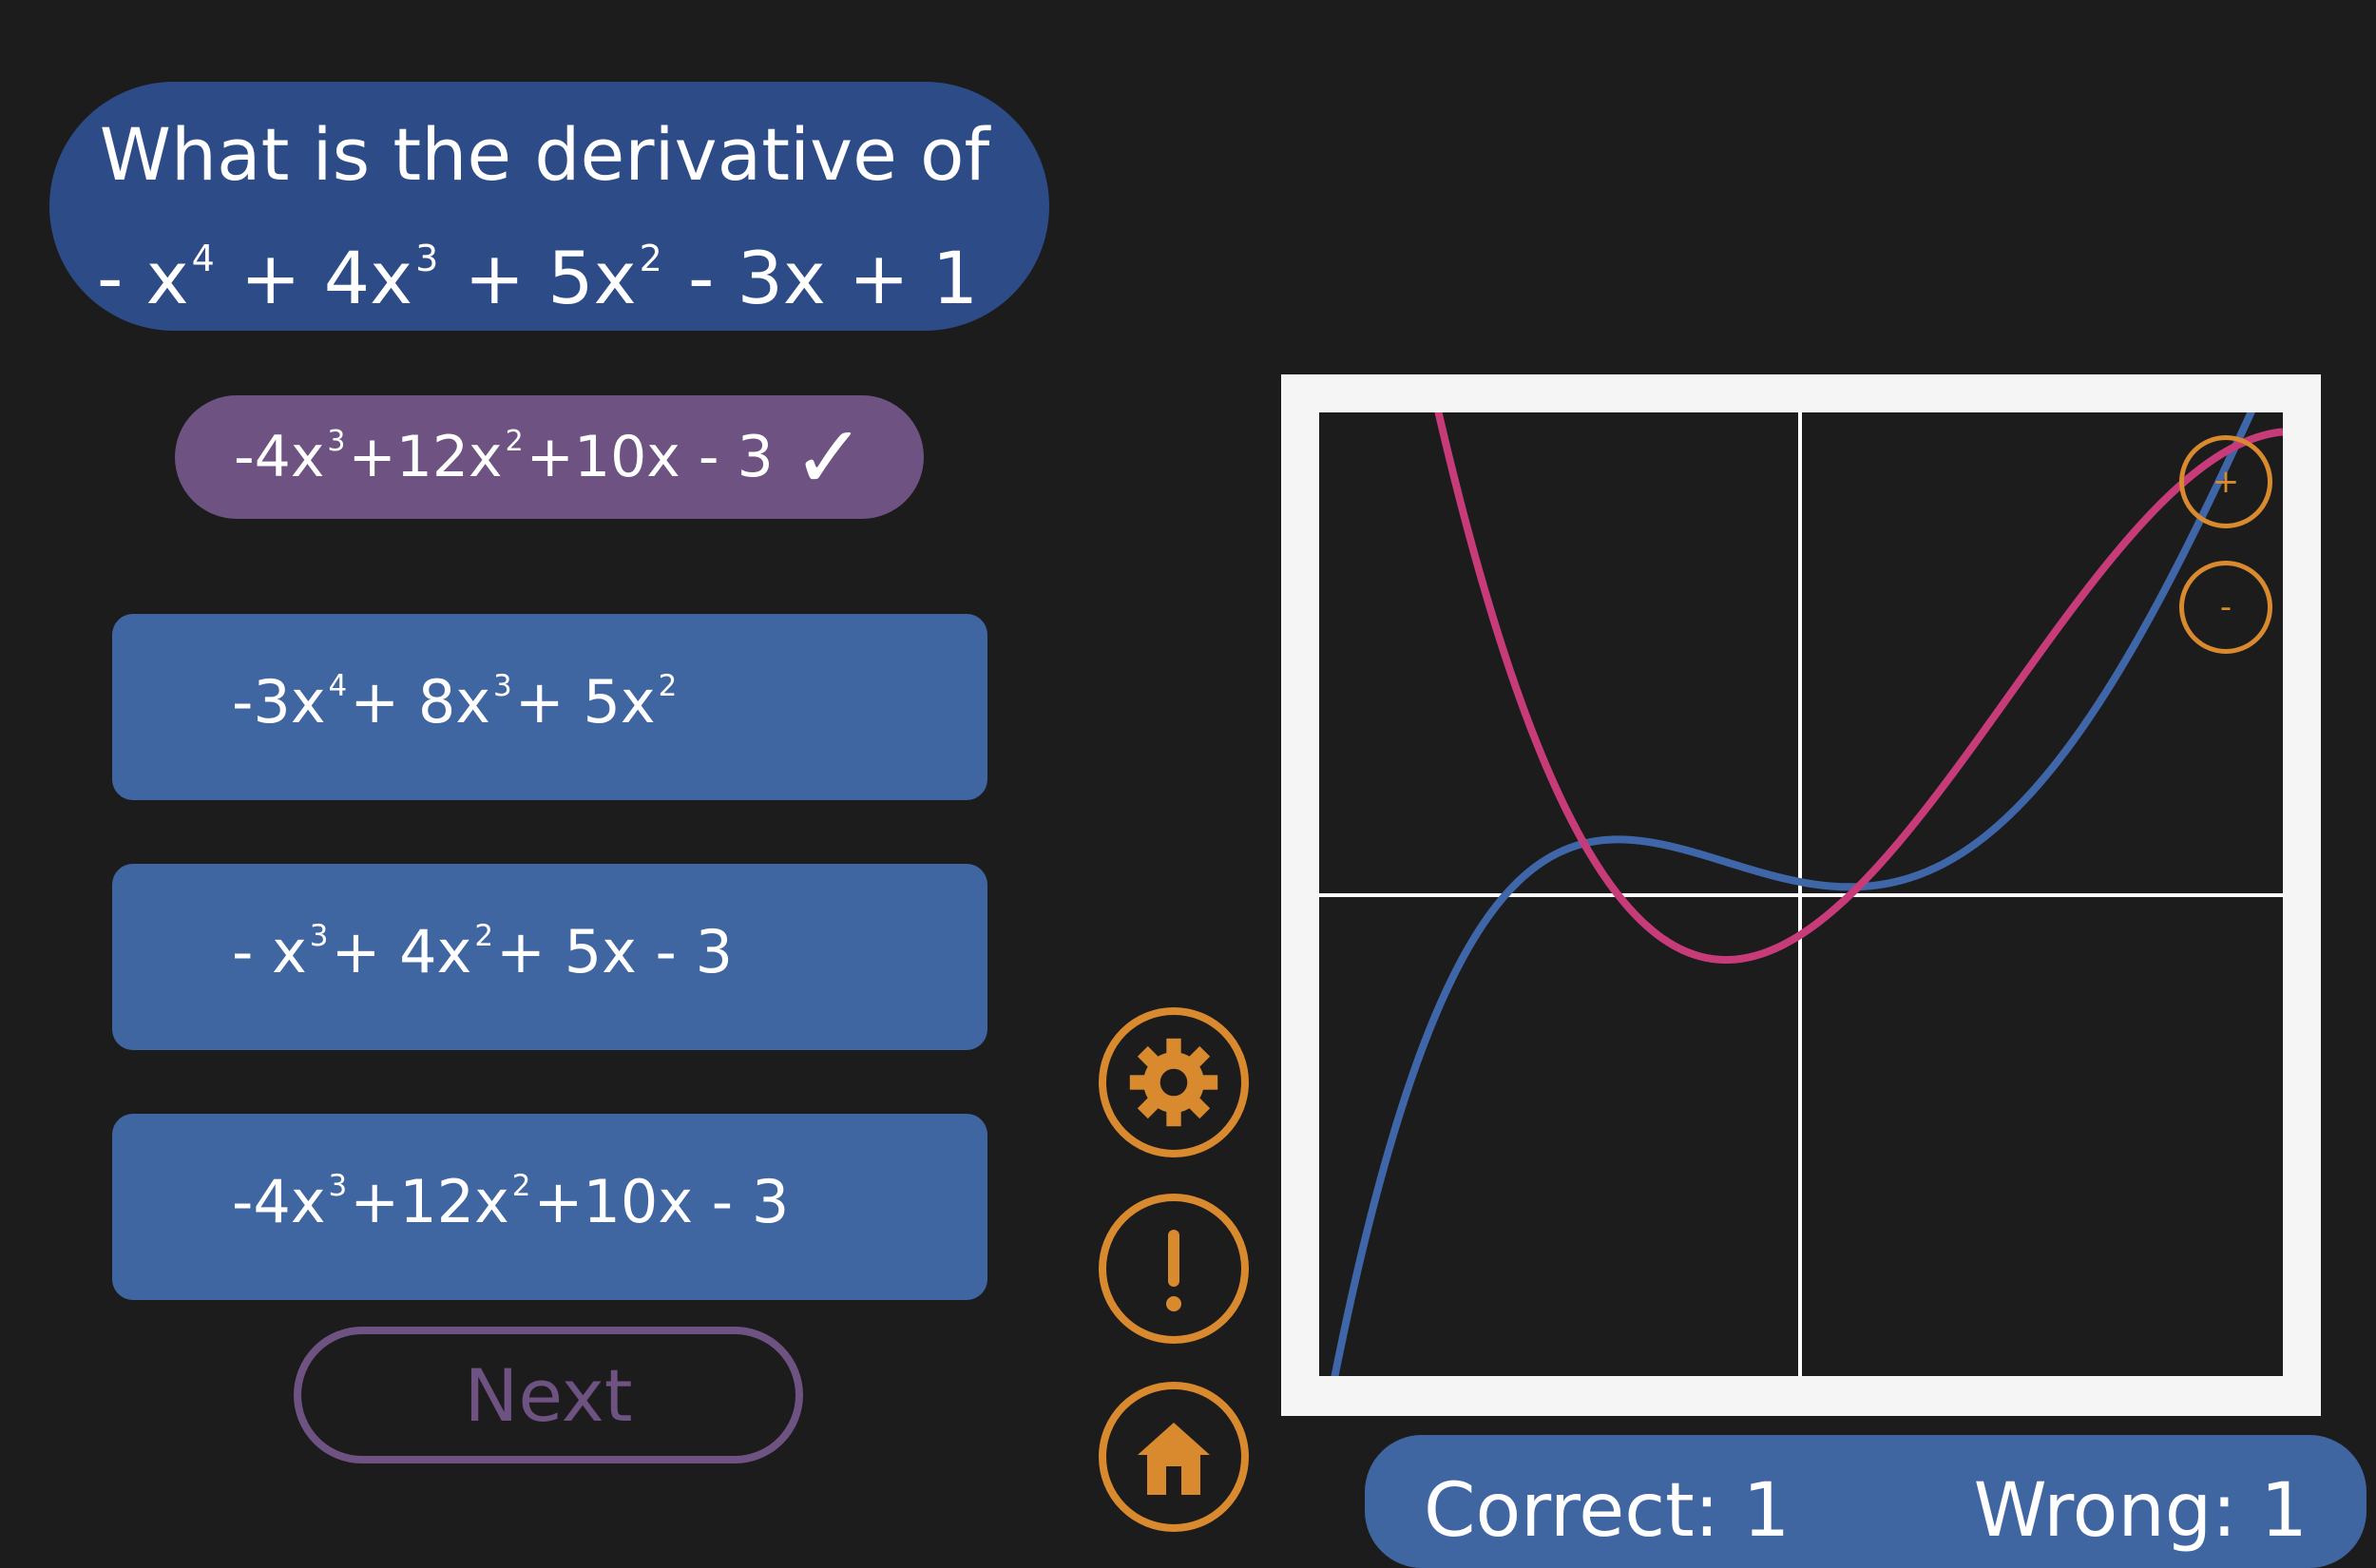 This screenshot has width=2376, height=1568. I want to click on answer-option-3: -4x3+12x2+10x - 3, so click(549, 1207).